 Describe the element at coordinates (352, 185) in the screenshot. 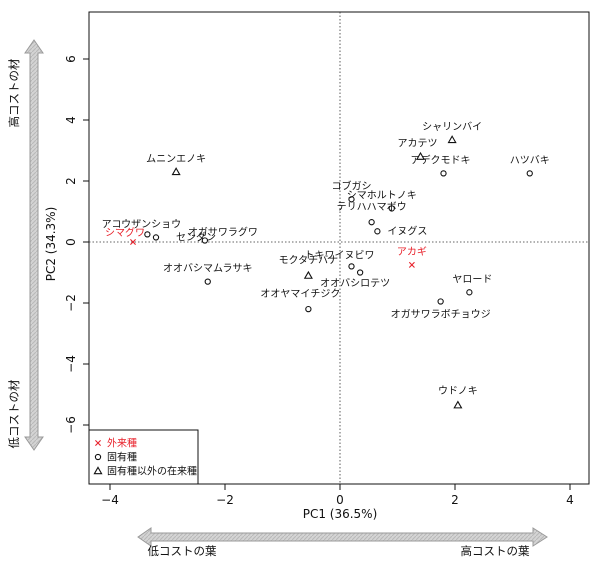

I see `point-label: コブガシ` at that location.